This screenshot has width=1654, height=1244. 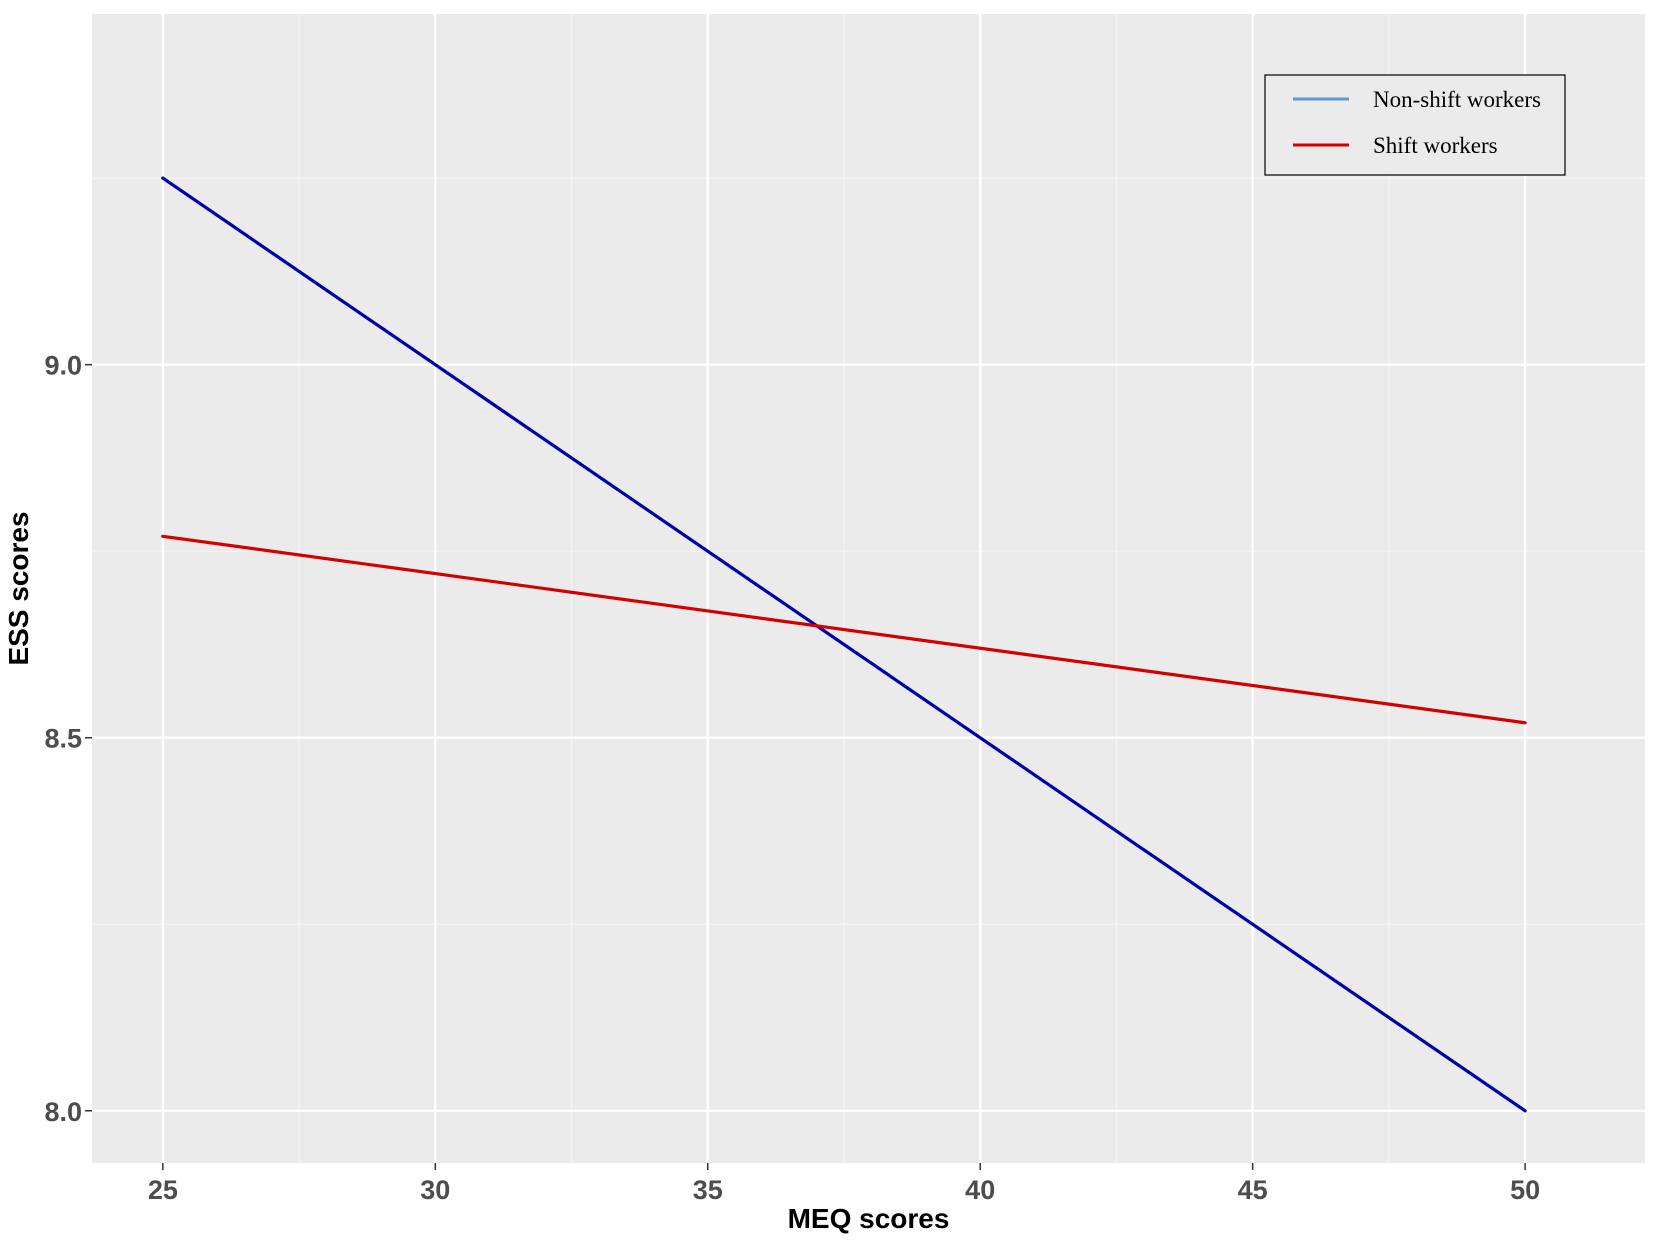 I want to click on legend-box, so click(x=1415, y=125).